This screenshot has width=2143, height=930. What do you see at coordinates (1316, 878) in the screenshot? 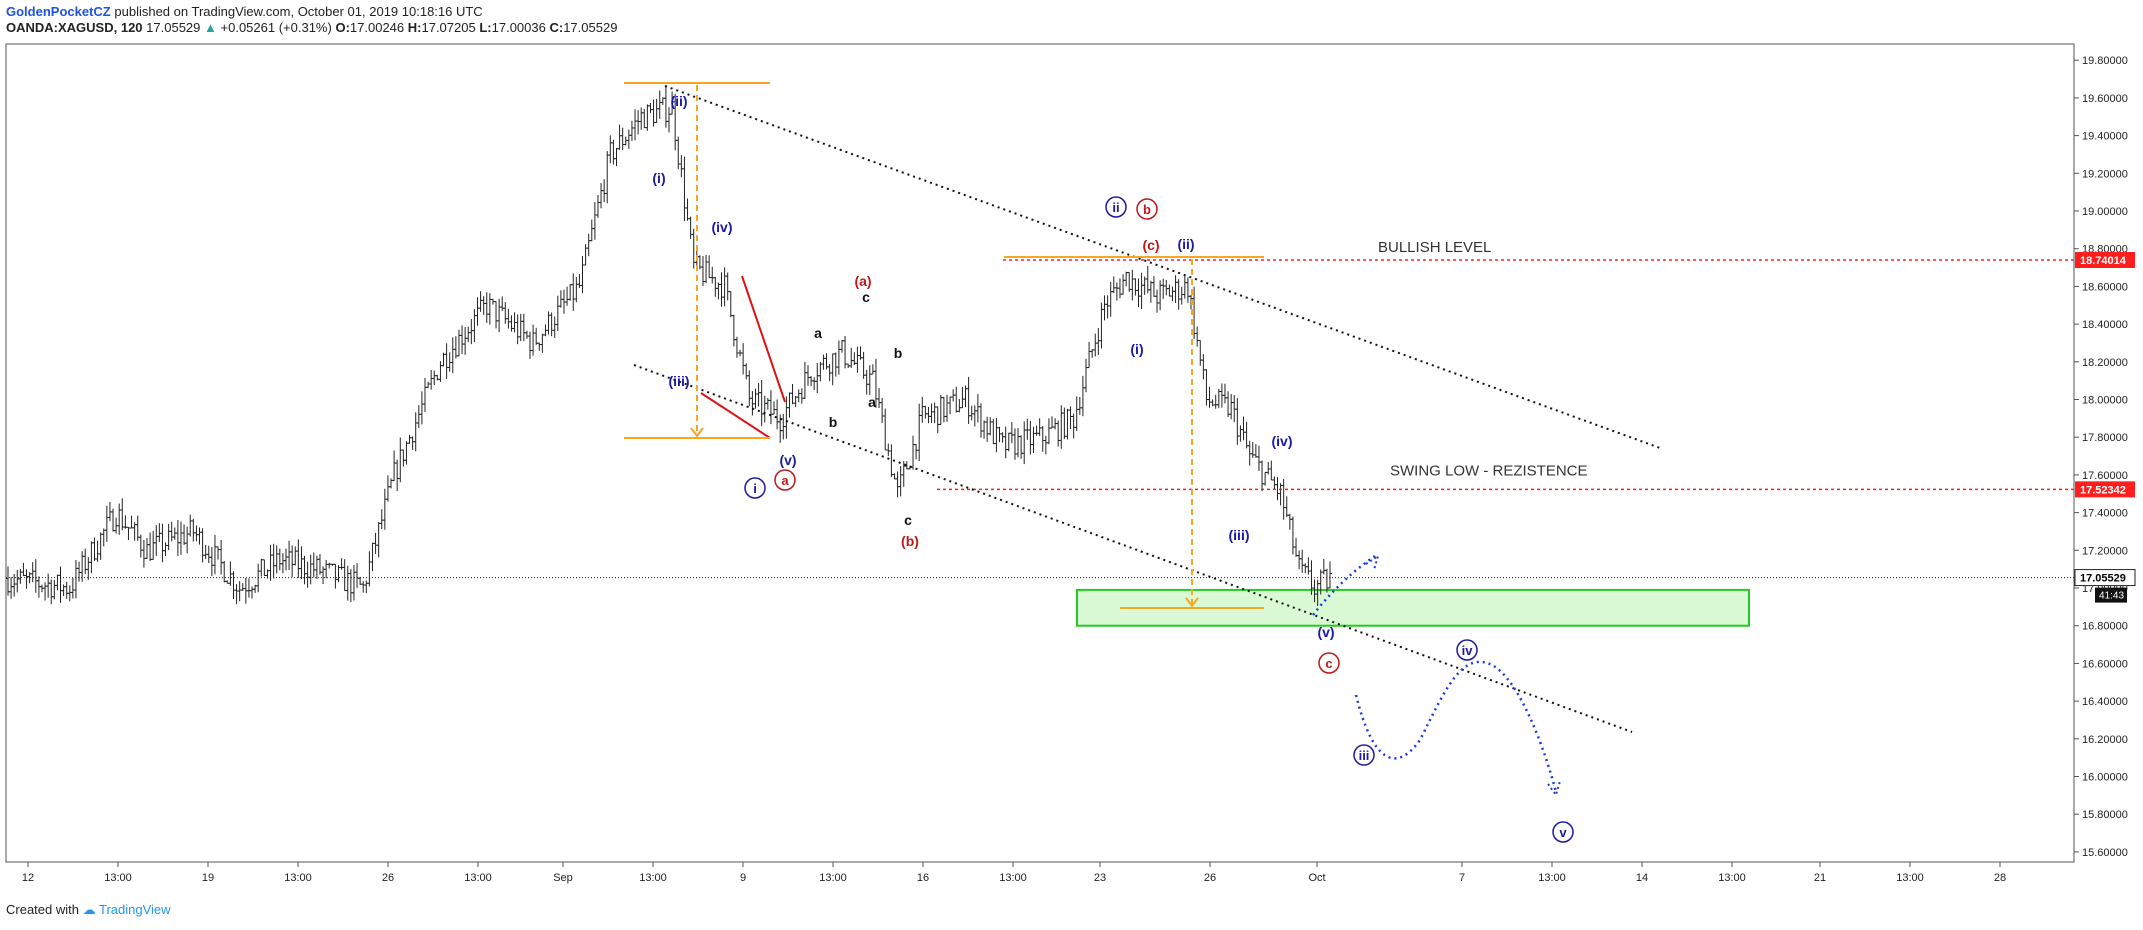
I see `x-tick-label: Oct` at bounding box center [1316, 878].